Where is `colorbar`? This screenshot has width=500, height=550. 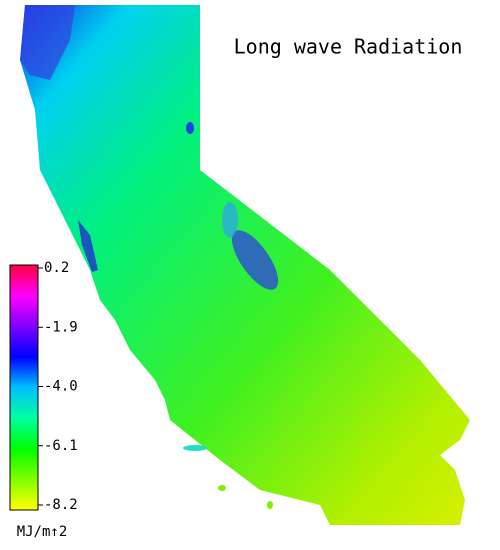 colorbar is located at coordinates (24, 387).